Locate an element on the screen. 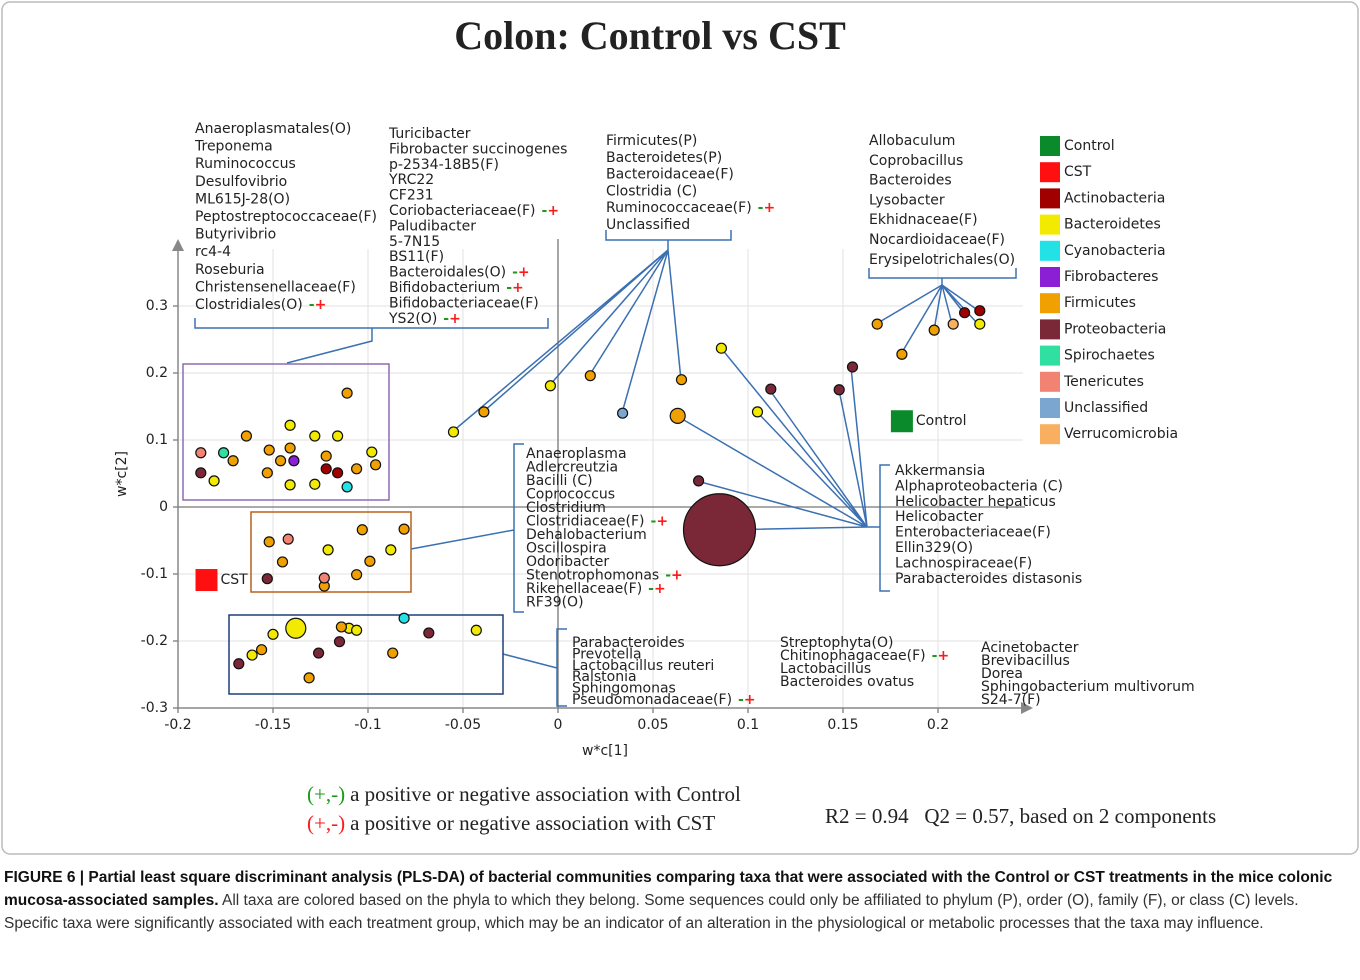 This screenshot has height=980, width=1360. taxon-label: Prevotella is located at coordinates (607, 654).